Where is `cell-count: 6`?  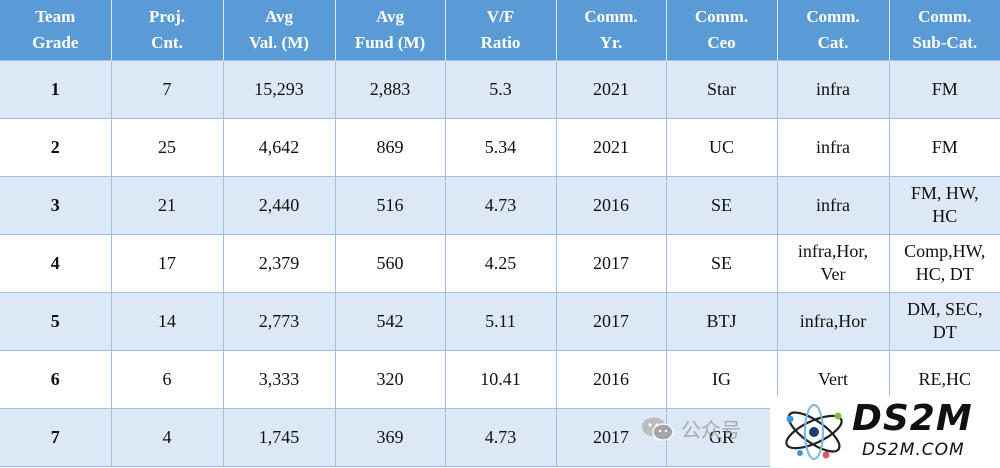 cell-count: 6 is located at coordinates (167, 378).